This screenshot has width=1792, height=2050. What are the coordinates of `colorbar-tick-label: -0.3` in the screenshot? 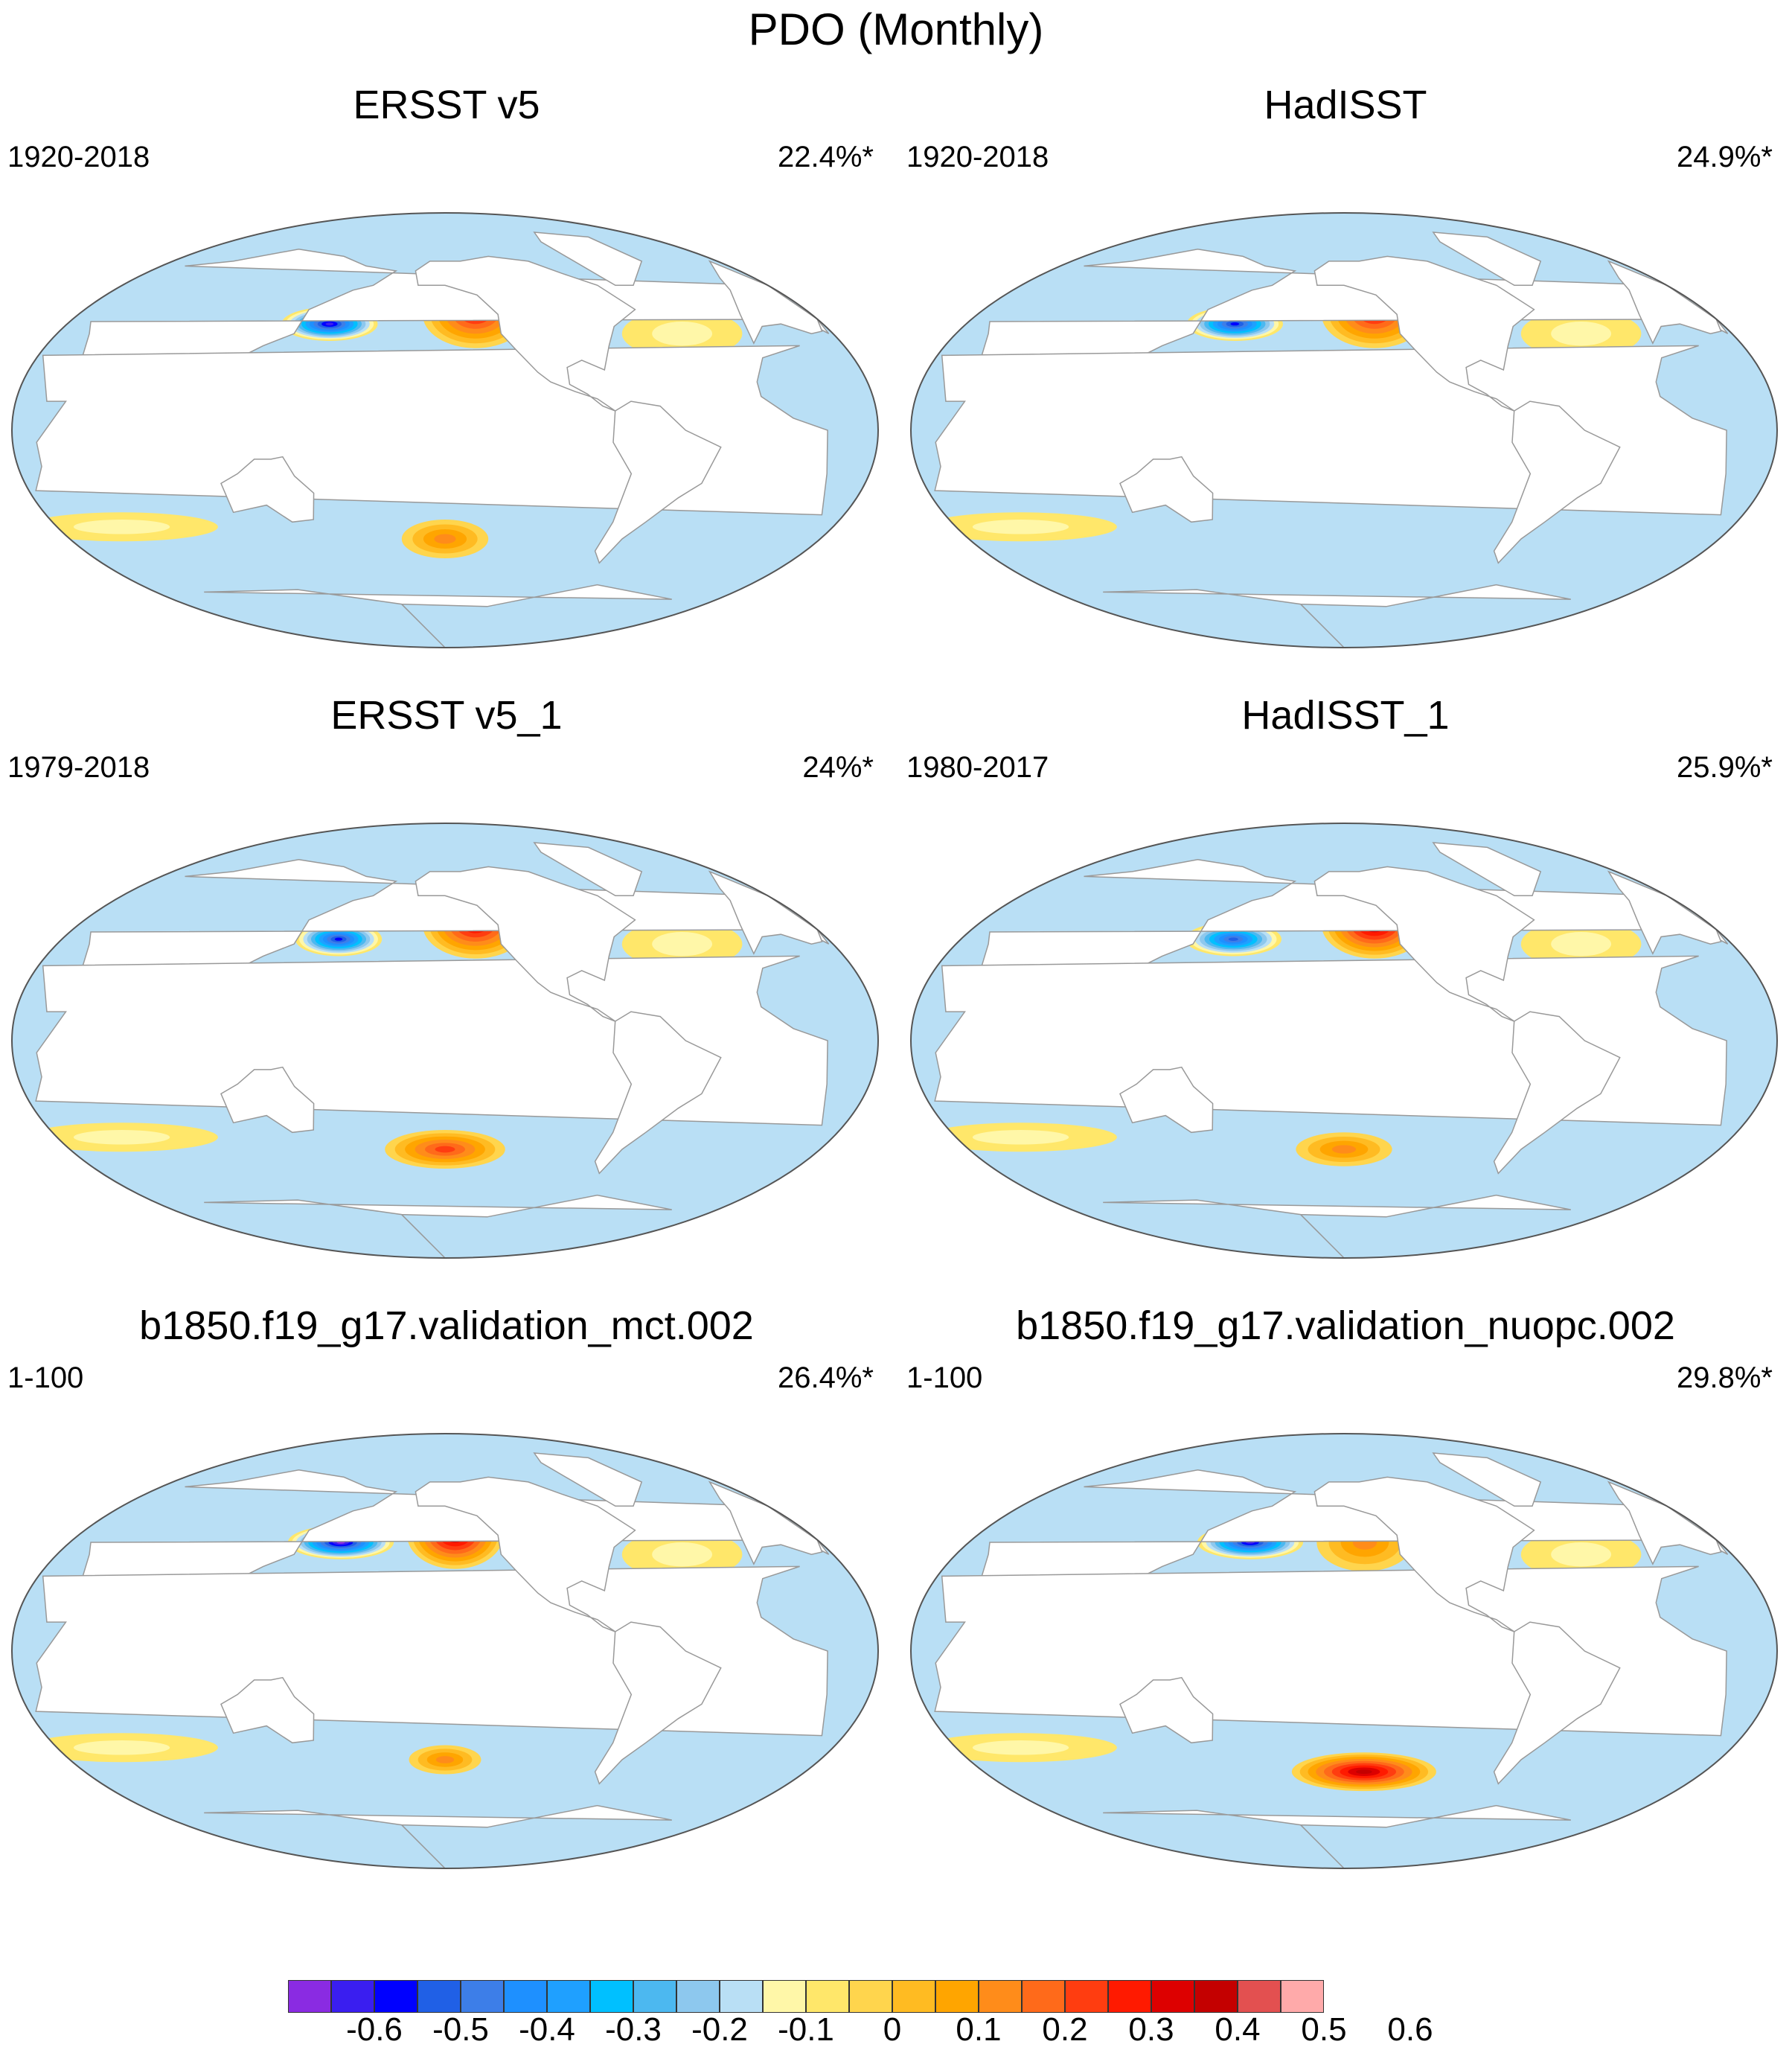 It's located at (633, 2029).